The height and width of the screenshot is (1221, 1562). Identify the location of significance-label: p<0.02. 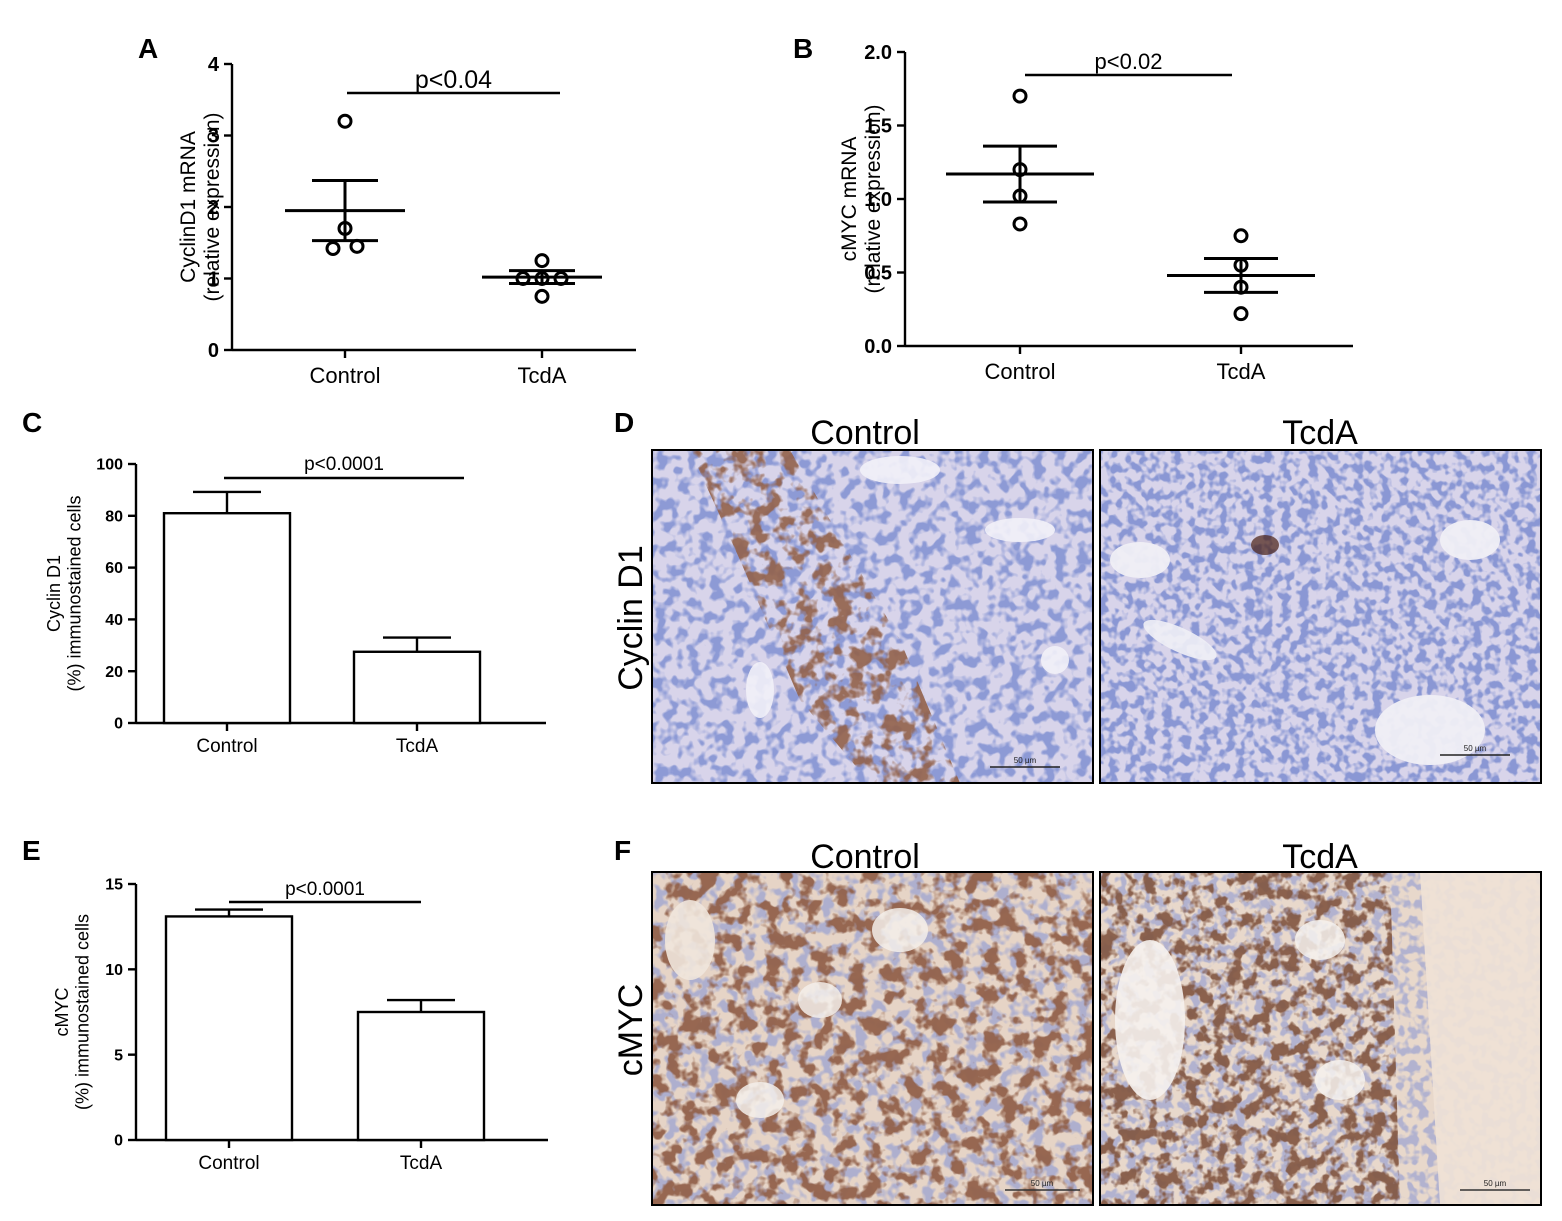
(1129, 61).